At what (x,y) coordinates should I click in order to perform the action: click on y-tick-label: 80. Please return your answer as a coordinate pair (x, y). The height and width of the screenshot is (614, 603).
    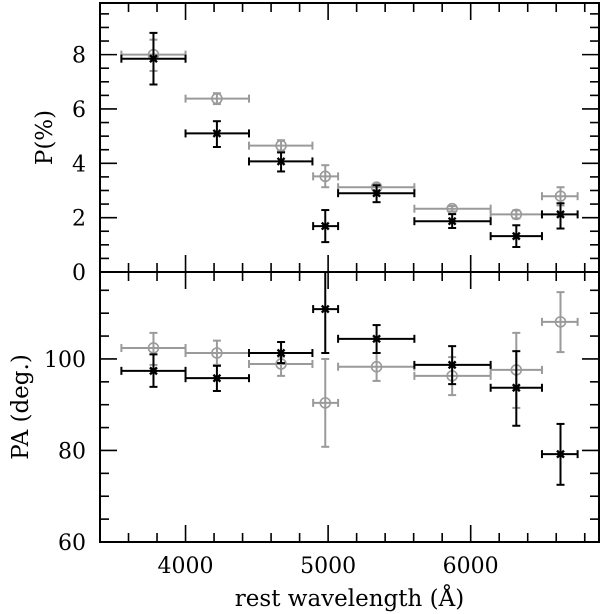
    Looking at the image, I should click on (72, 451).